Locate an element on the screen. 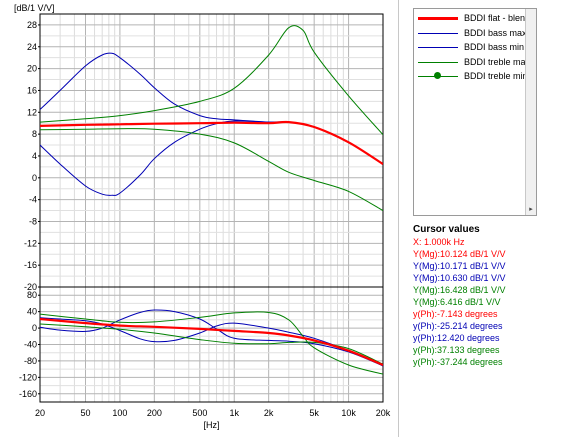  x-tick-label: 10k is located at coordinates (348, 413).